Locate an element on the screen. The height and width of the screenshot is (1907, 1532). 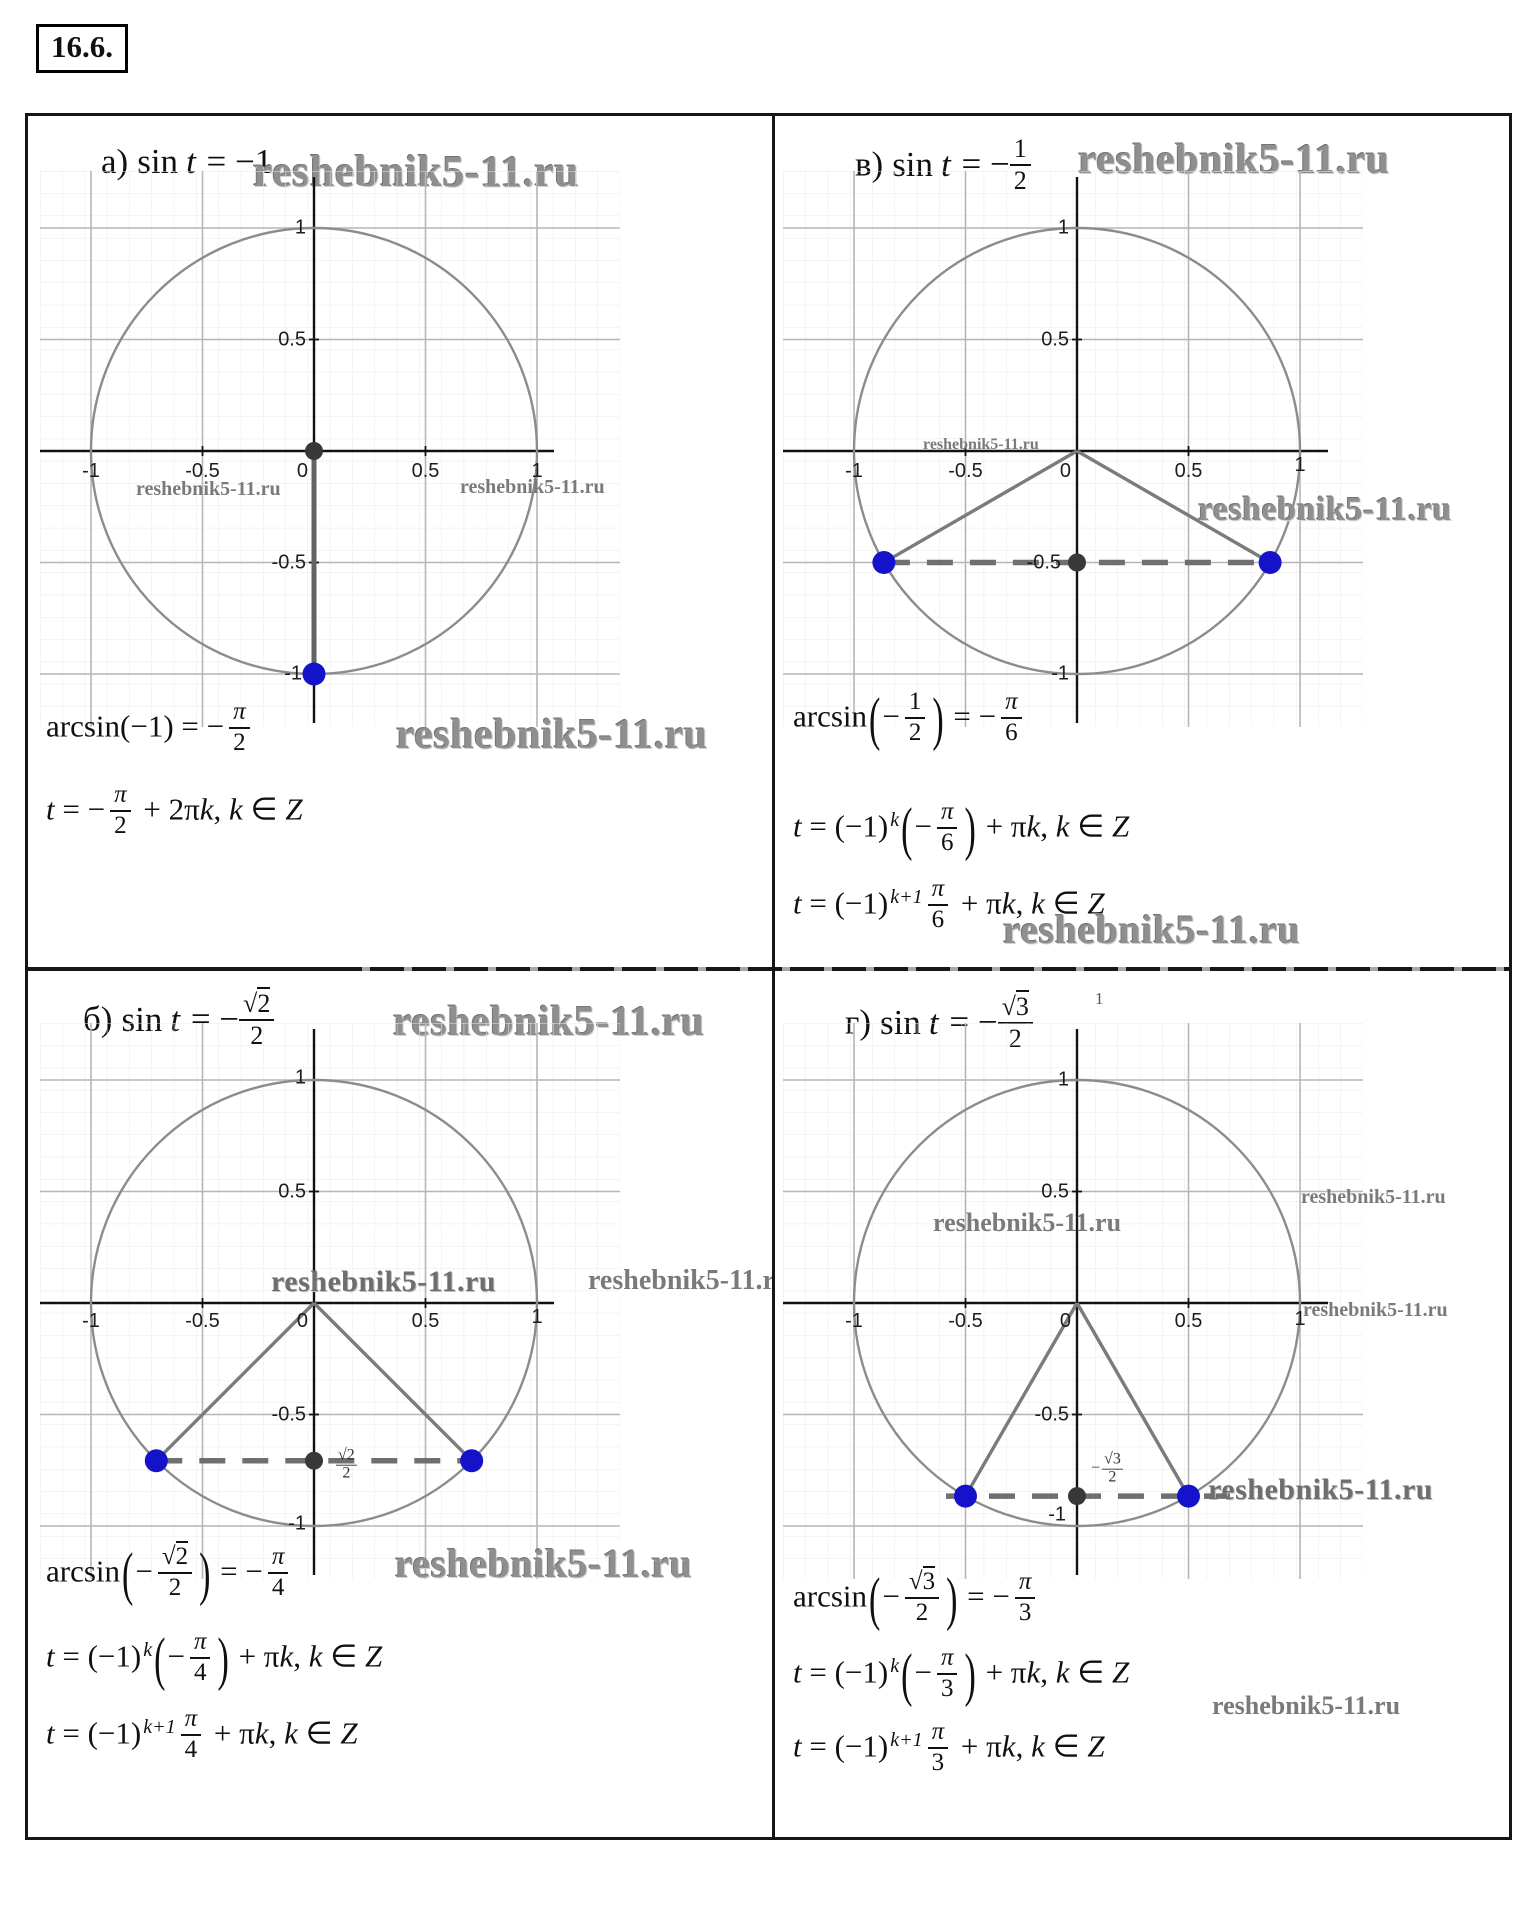
root-formula-2: t = (−1) k+1 π 4 + πk, k ∈ Z is located at coordinates (202, 1734).